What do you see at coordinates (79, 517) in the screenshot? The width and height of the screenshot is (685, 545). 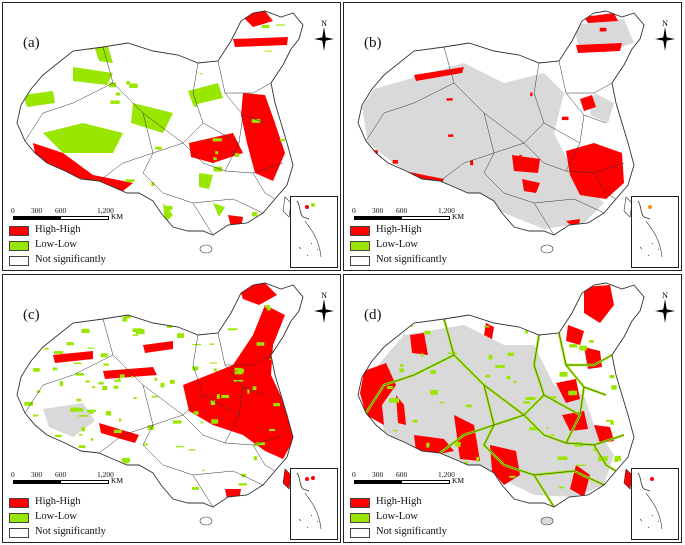 I see `legend: High-High Low-Low Not significantly` at bounding box center [79, 517].